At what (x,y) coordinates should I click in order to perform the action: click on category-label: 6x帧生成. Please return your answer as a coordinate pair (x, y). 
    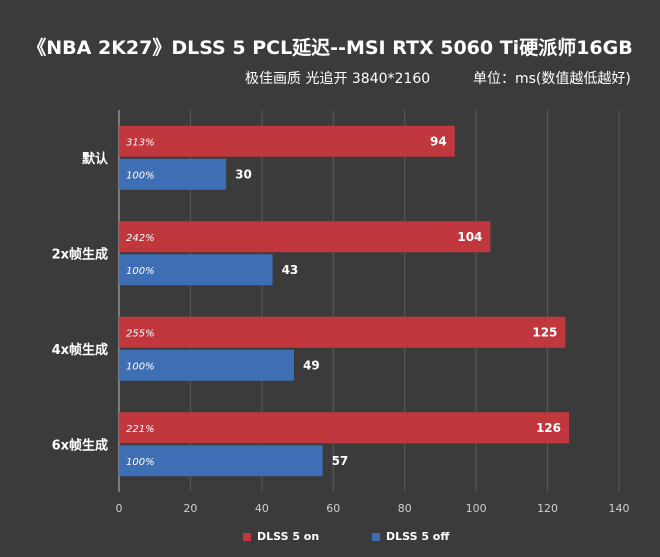
    Looking at the image, I should click on (80, 445).